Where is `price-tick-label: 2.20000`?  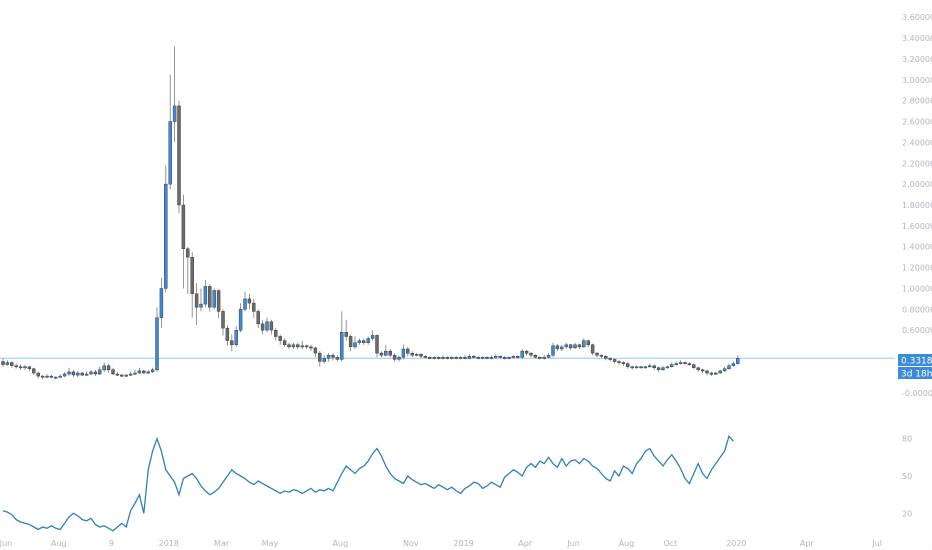
price-tick-label: 2.20000 is located at coordinates (917, 163).